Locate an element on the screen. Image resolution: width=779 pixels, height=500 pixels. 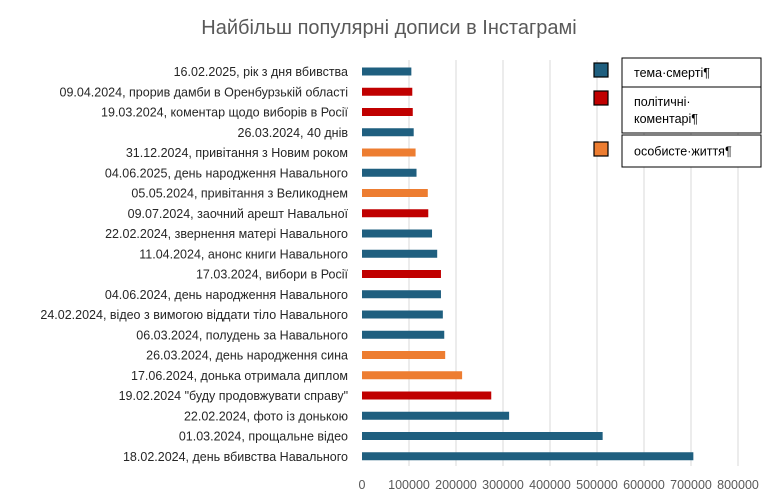
category-label: 22.02.2024, фото із донькою is located at coordinates (266, 416).